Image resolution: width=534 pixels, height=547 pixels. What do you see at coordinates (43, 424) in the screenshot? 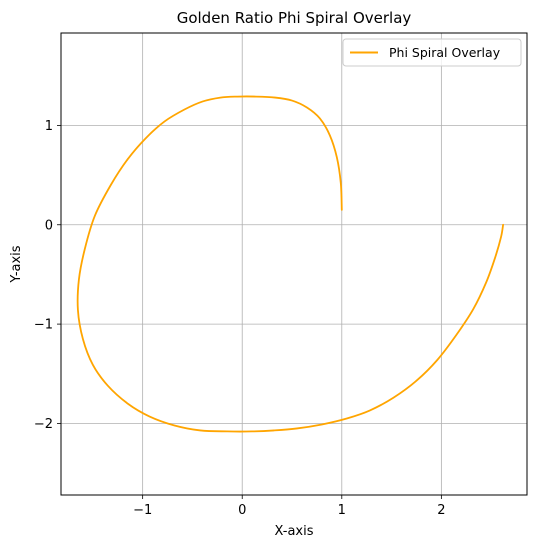
I see `y-tick-label: −2` at bounding box center [43, 424].